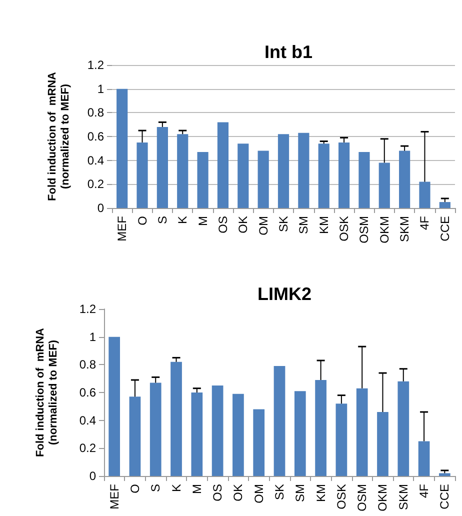 Image resolution: width=462 pixels, height=516 pixels. Describe the element at coordinates (285, 294) in the screenshot. I see `chart-title: LIMK2` at that location.